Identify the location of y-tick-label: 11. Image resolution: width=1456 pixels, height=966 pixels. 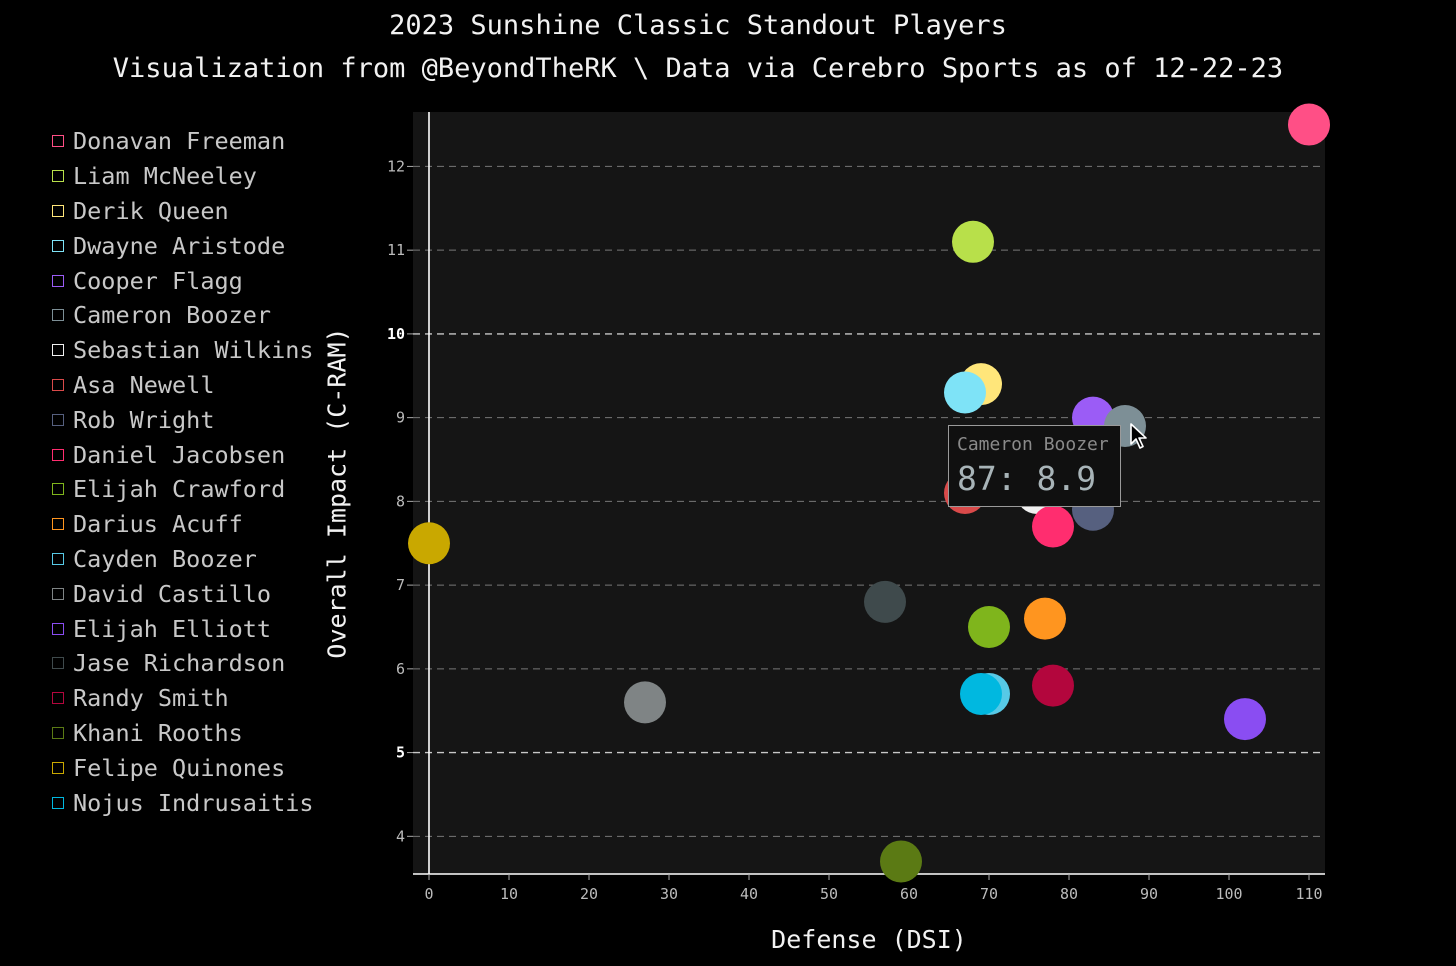
(396, 250).